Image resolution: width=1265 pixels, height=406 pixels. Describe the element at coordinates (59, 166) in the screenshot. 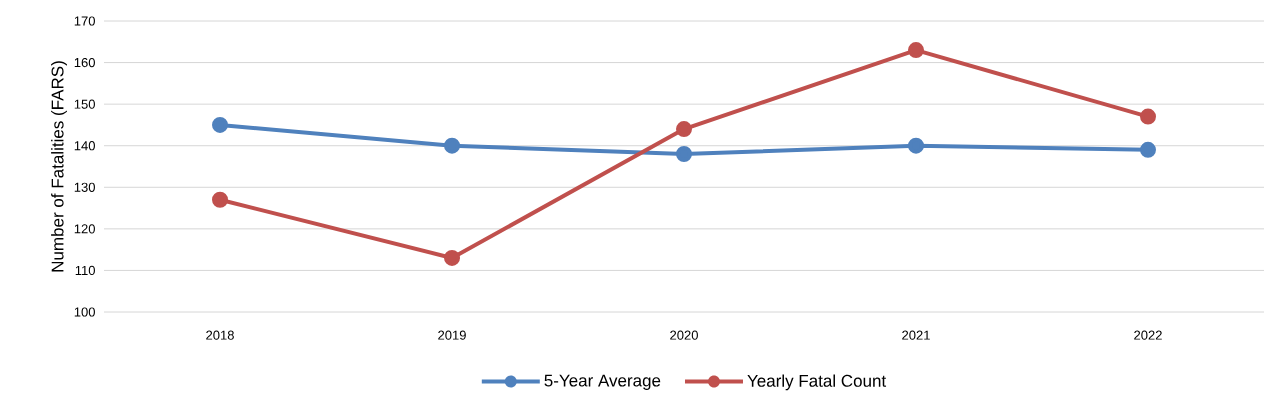

I see `y-axis-title: Number of Fatalities (FARS)` at that location.